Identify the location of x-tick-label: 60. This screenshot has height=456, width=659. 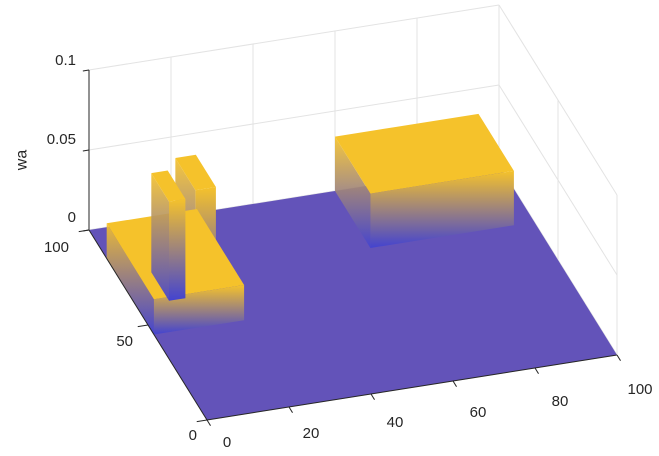
(478, 412).